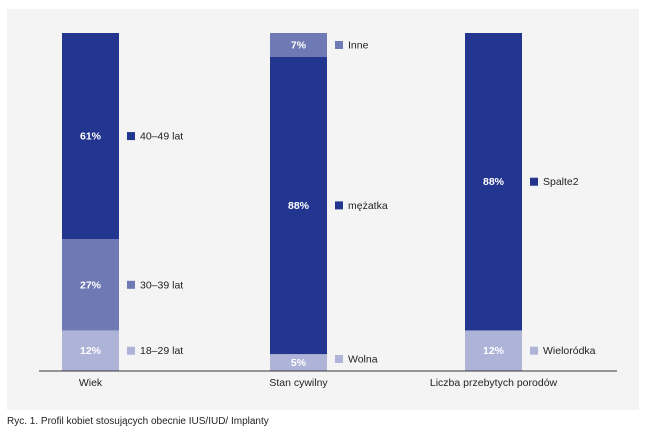 The height and width of the screenshot is (436, 653). I want to click on legend-label: 30–39 lat, so click(161, 285).